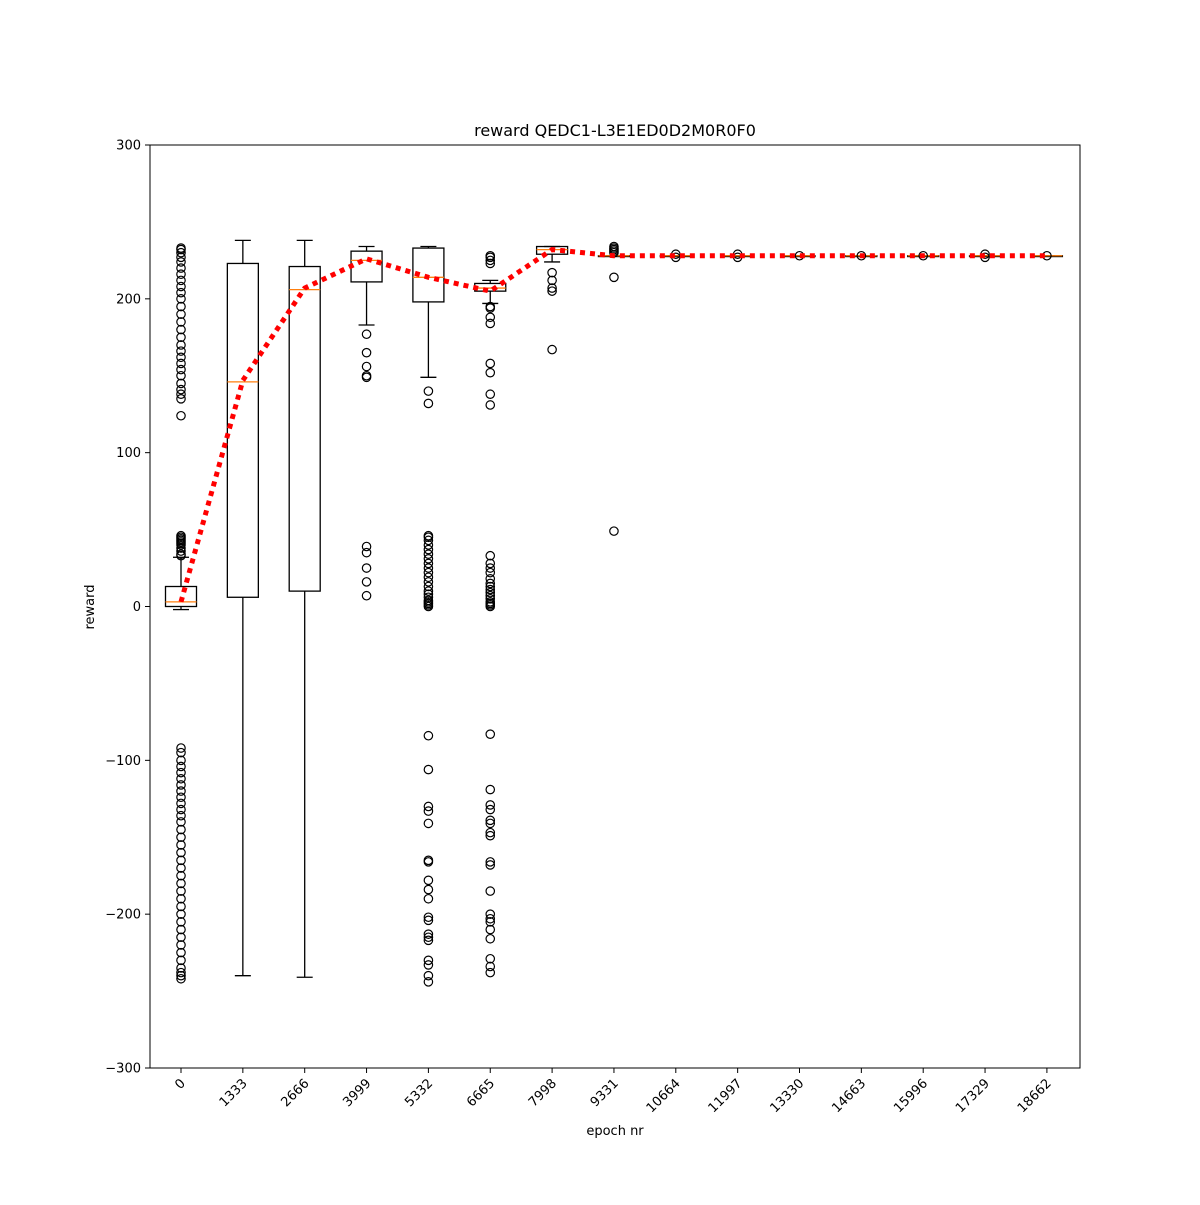 This screenshot has height=1205, width=1200. Describe the element at coordinates (123, 1069) in the screenshot. I see `y-tick-label: −300` at that location.